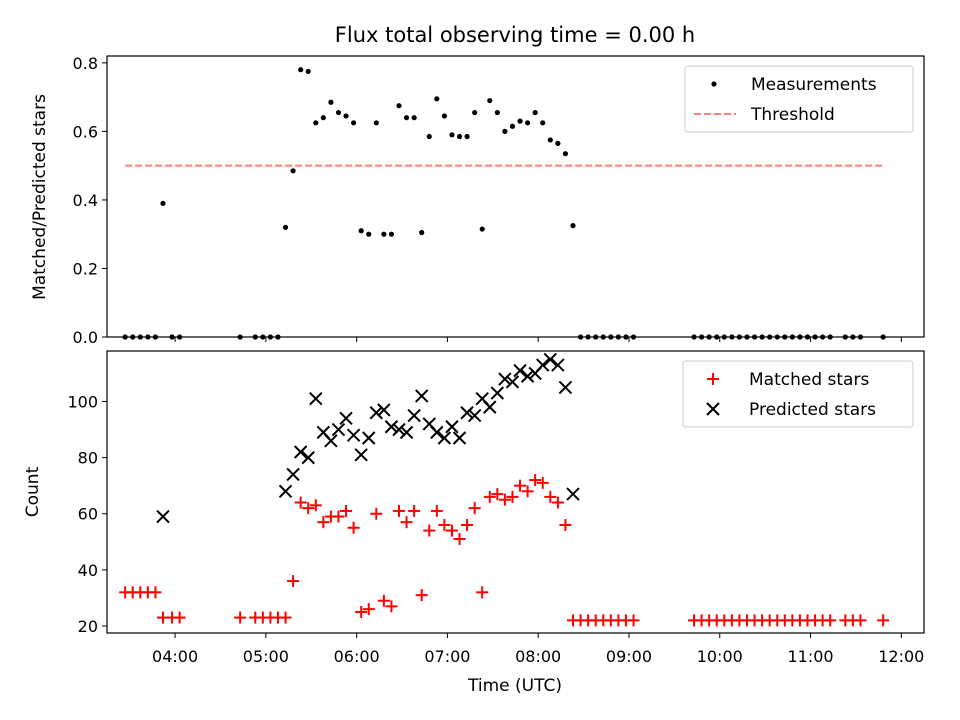 The height and width of the screenshot is (720, 960). Describe the element at coordinates (514, 686) in the screenshot. I see `bottom-x-axis-label: Time (UTC)` at that location.